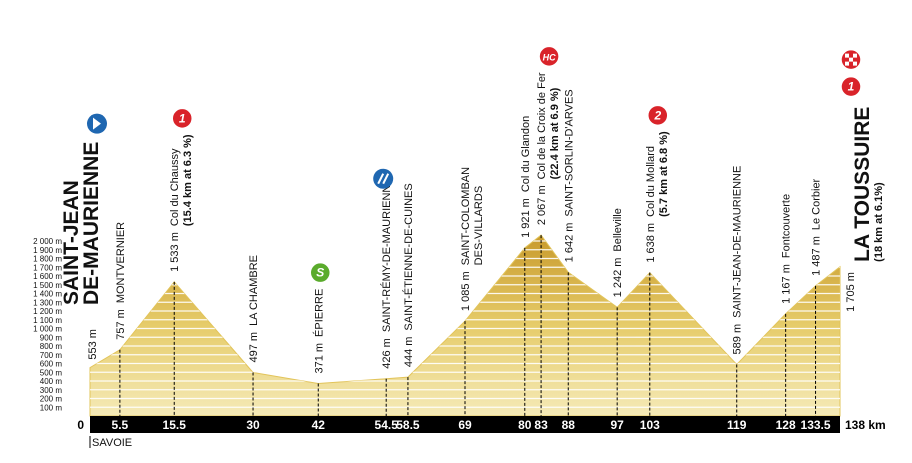 This screenshot has width=912, height=463. Describe the element at coordinates (47, 276) in the screenshot. I see `y-tick-label: 1 600 m` at that location.